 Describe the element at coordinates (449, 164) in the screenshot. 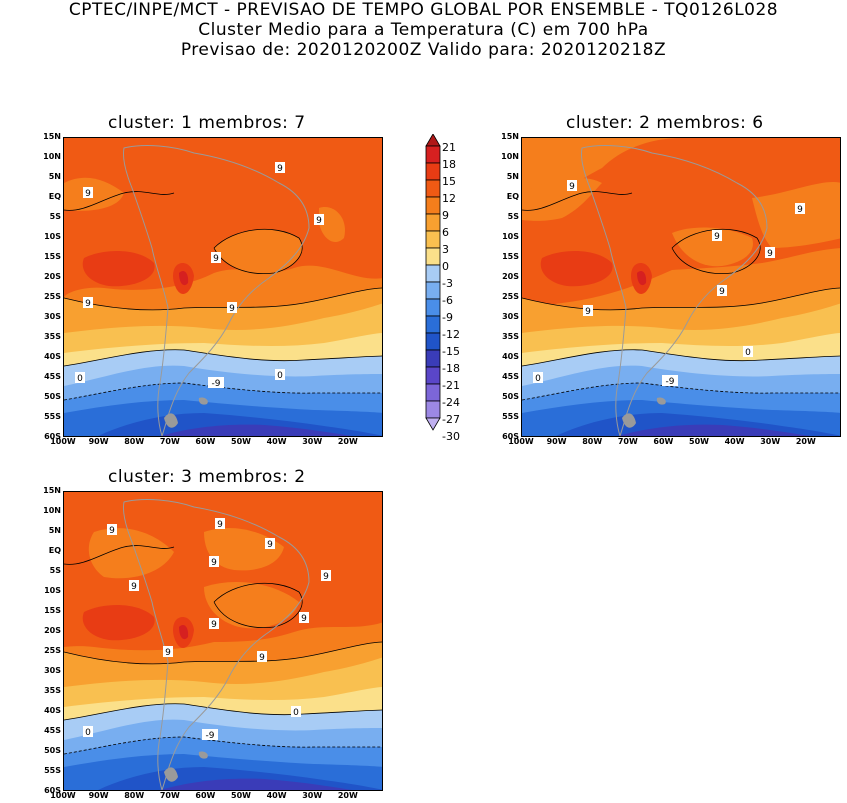

I see `colorbar-label: 18` at that location.